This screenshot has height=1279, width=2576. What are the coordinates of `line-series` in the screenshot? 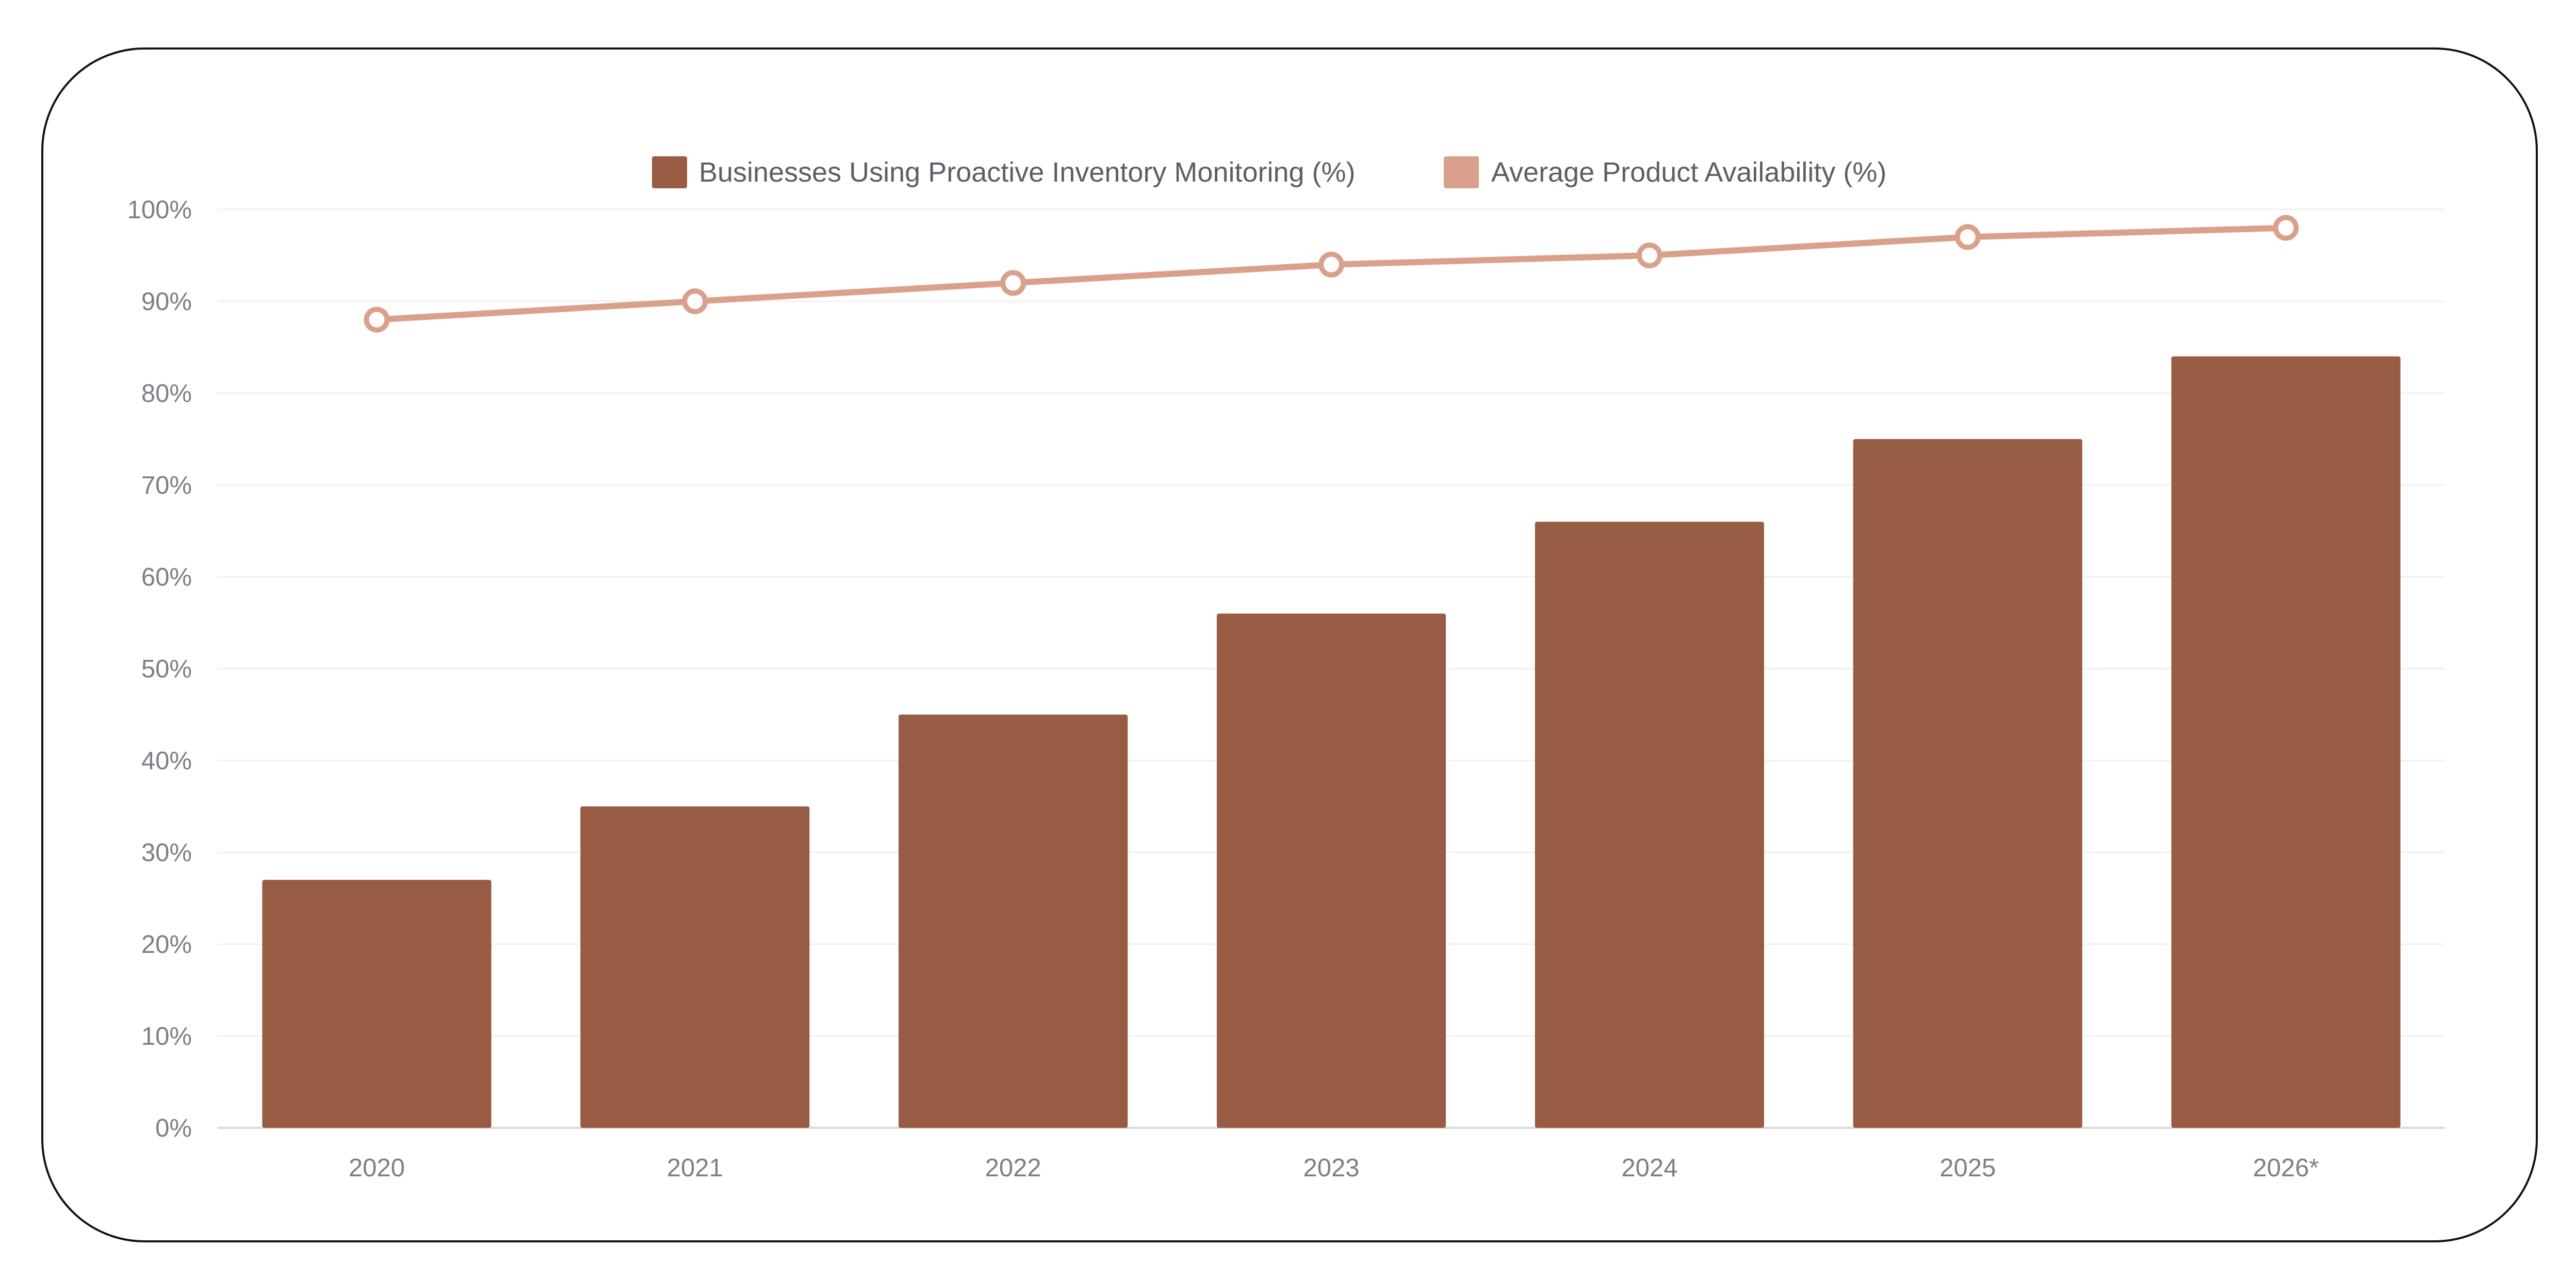 It's located at (1332, 274).